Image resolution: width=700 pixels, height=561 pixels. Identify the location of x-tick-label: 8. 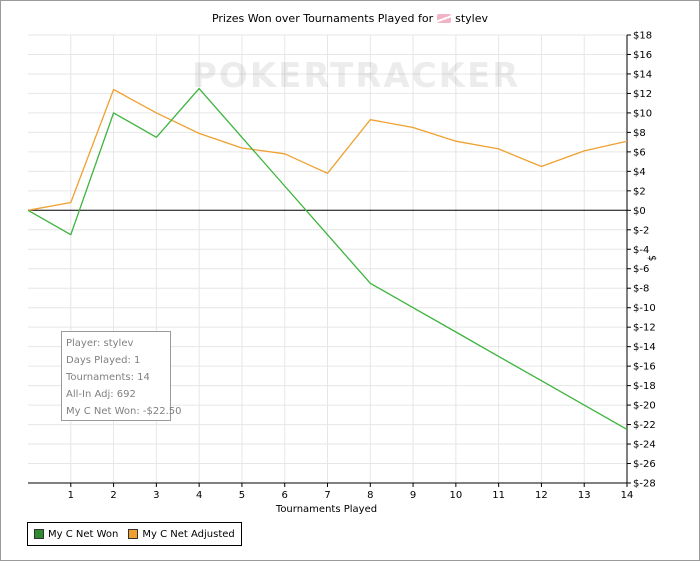
(370, 495).